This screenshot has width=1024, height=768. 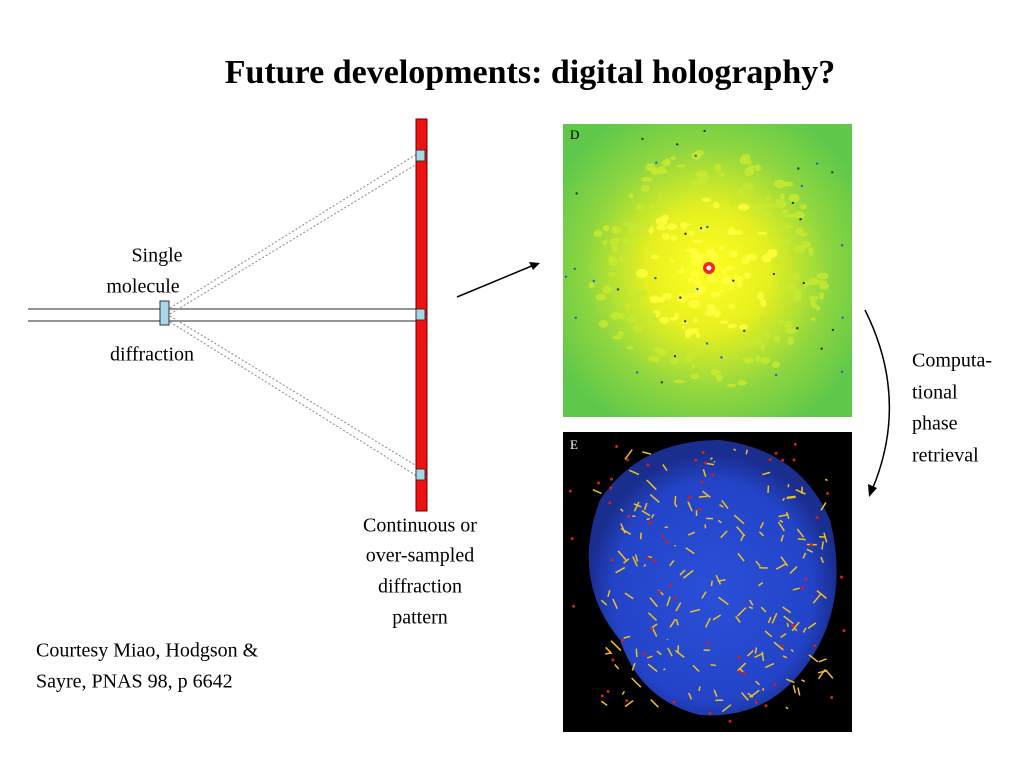 I want to click on slide-title: Future developments: digital holography?, so click(x=530, y=72).